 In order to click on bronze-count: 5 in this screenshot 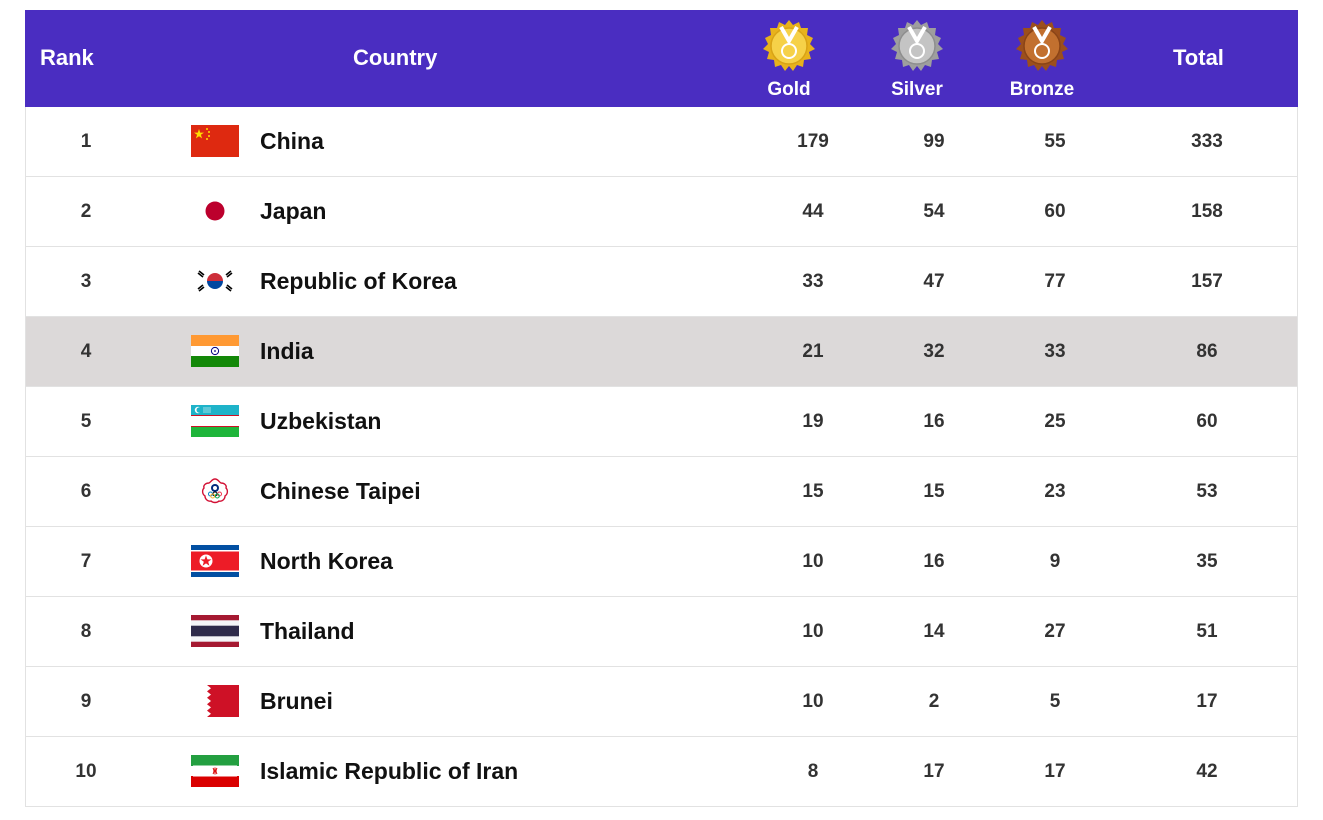, I will do `click(1055, 701)`.